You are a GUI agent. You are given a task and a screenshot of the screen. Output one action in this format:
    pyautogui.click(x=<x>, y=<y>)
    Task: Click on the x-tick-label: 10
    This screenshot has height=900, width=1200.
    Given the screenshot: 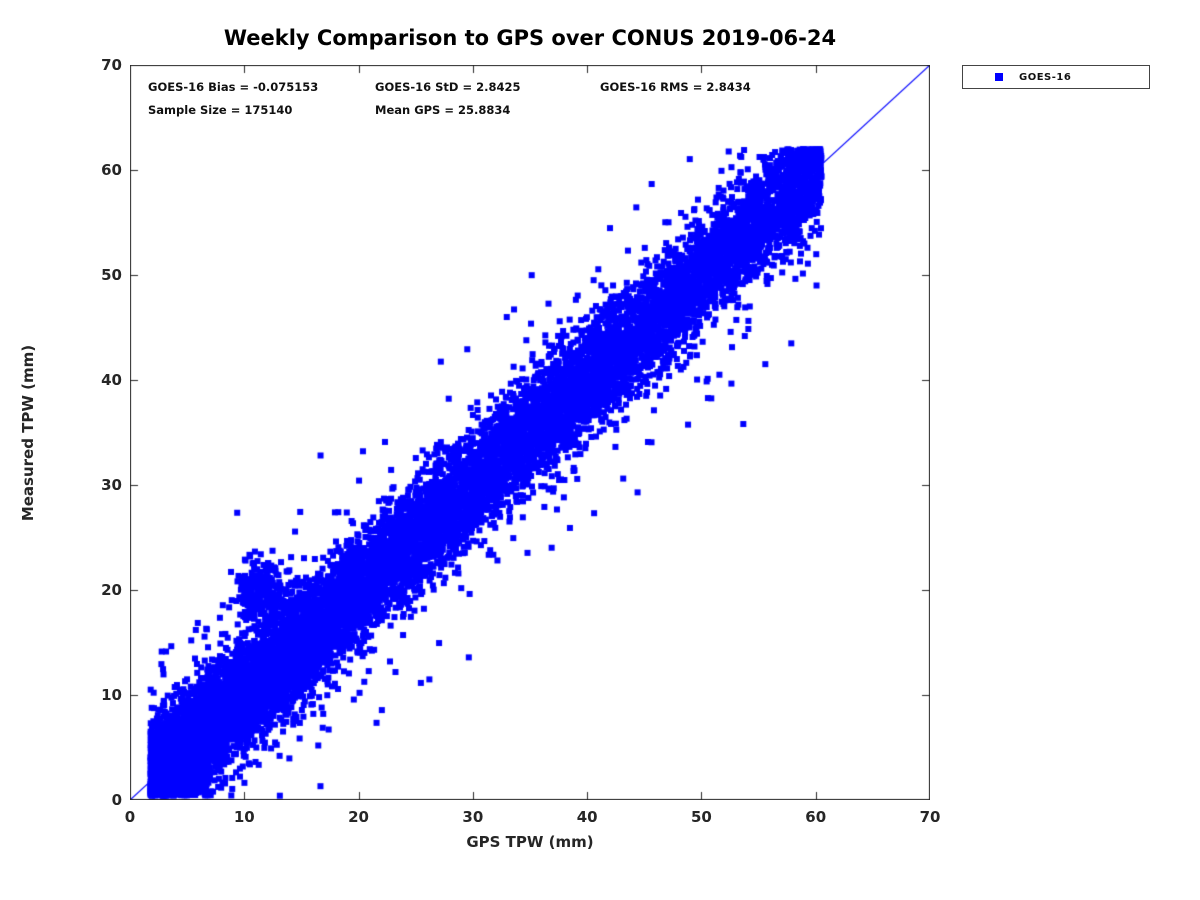 What is the action you would take?
    pyautogui.click(x=244, y=817)
    